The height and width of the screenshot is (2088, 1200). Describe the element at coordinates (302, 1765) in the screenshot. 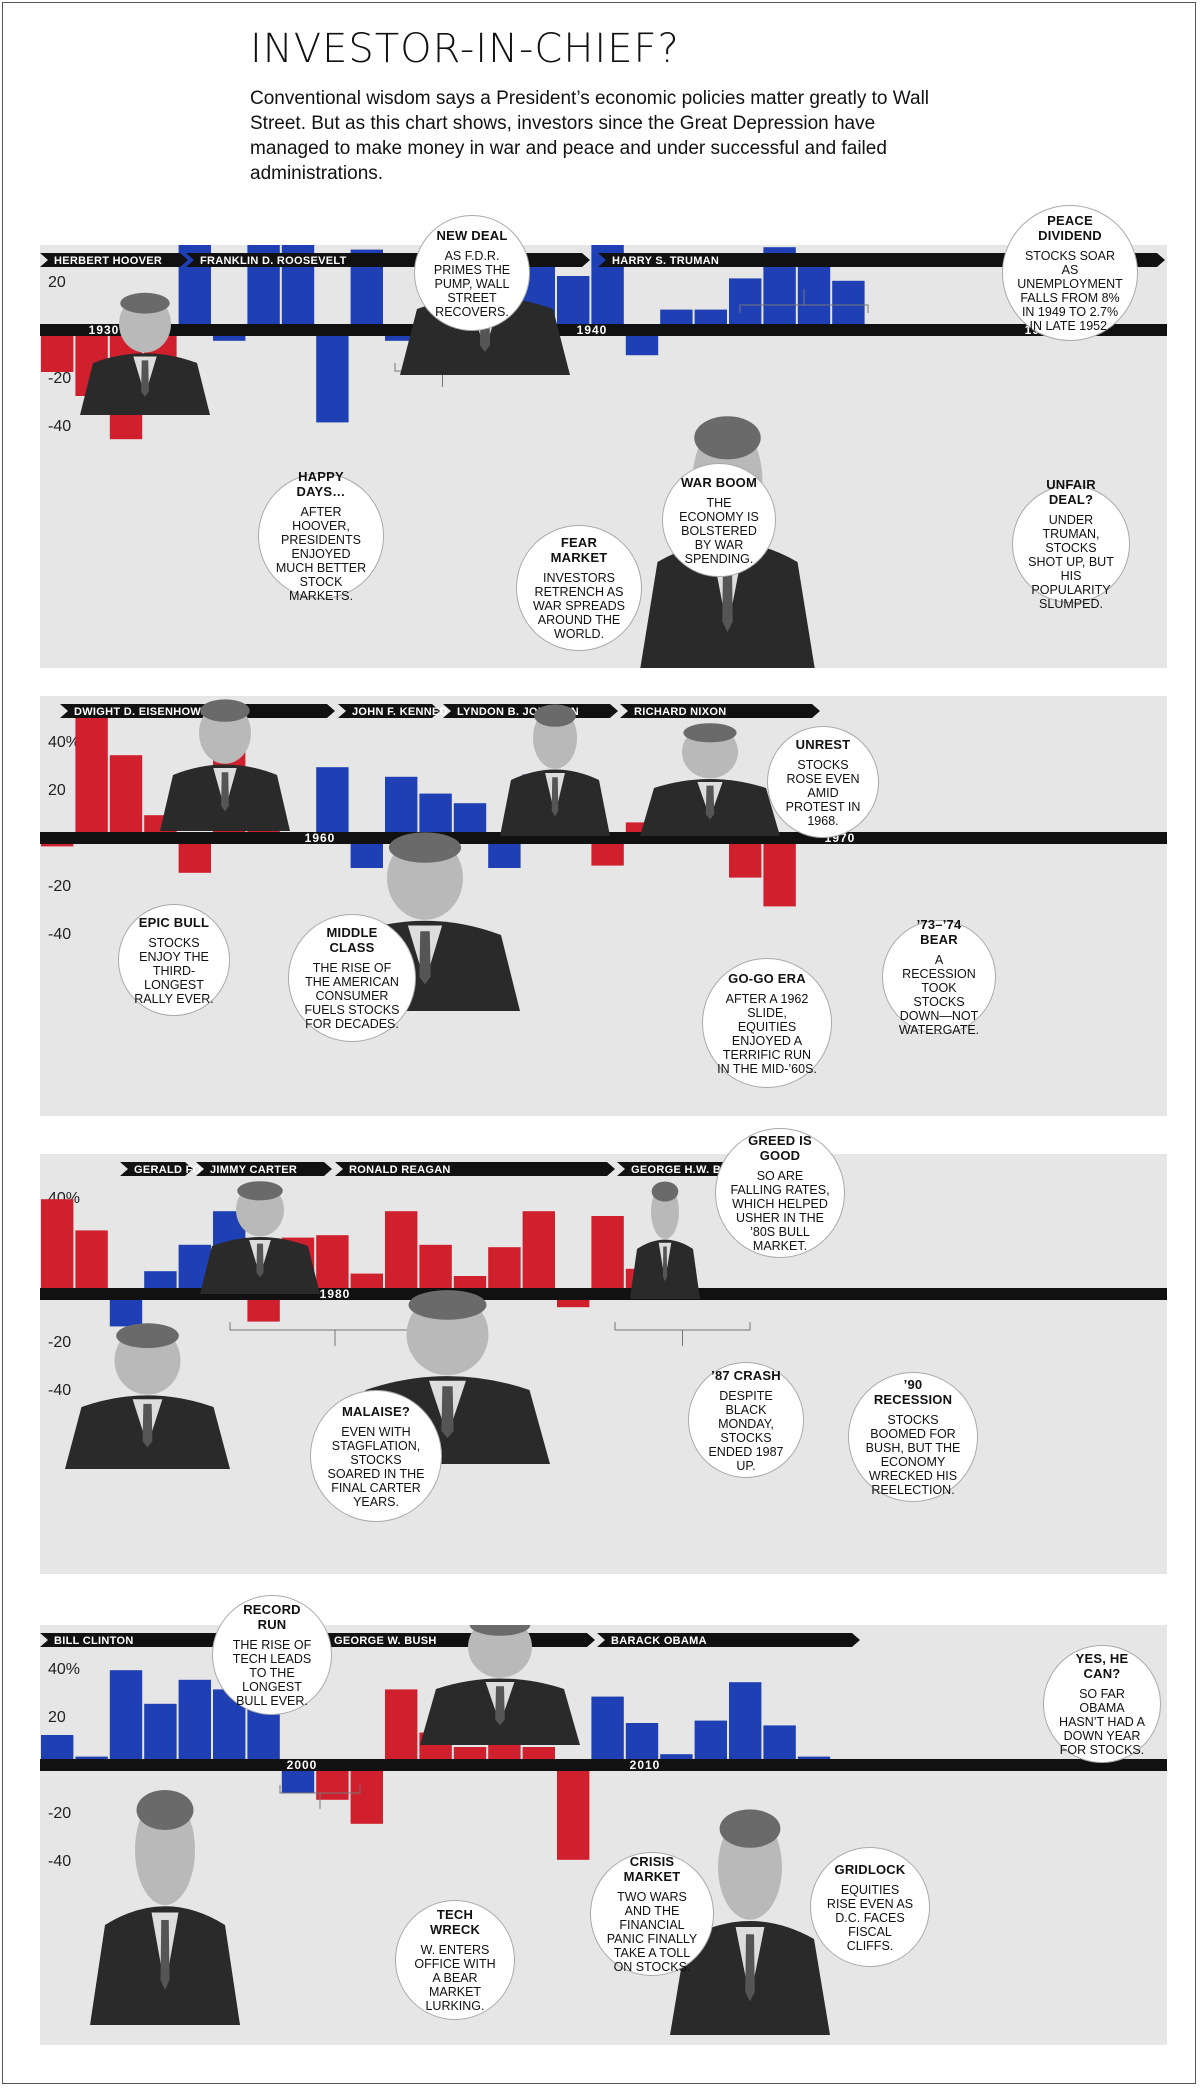

I see `decade-label: 2000` at that location.